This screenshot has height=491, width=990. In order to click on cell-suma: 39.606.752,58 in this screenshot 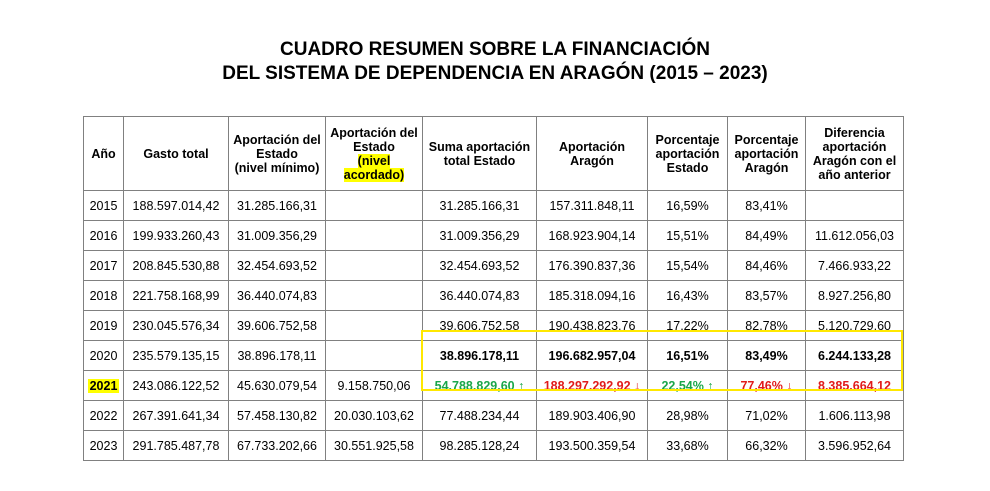, I will do `click(479, 325)`.